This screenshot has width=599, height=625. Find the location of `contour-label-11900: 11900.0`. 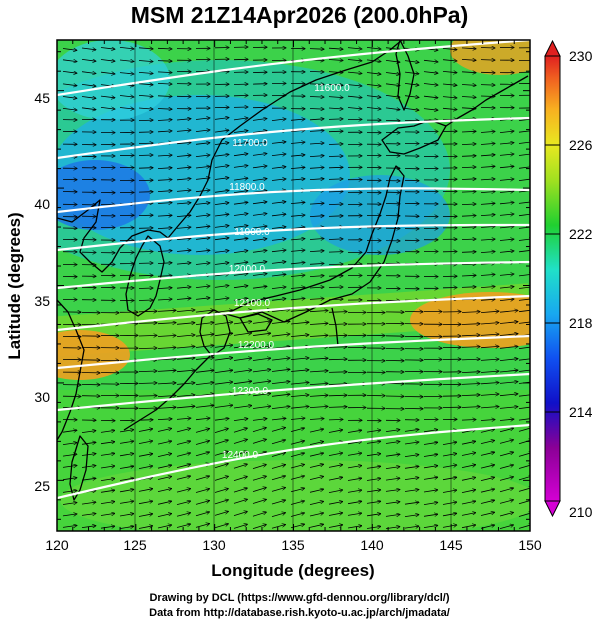

contour-label-11900: 11900.0 is located at coordinates (252, 232).